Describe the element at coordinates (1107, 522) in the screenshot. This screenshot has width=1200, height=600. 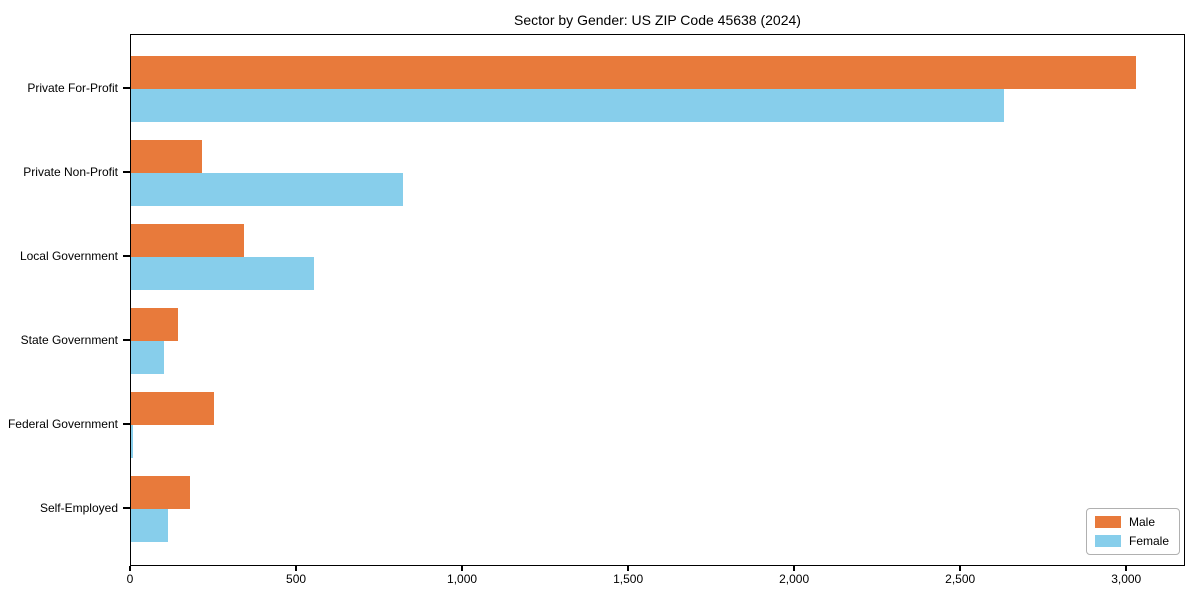
I see `male-series-swatch` at that location.